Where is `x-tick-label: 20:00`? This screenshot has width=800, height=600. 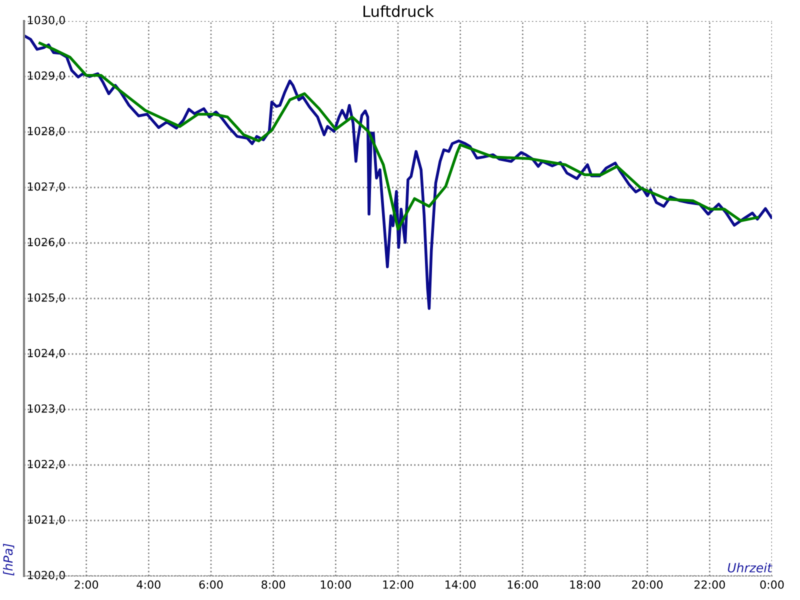 x-tick-label: 20:00 is located at coordinates (647, 584).